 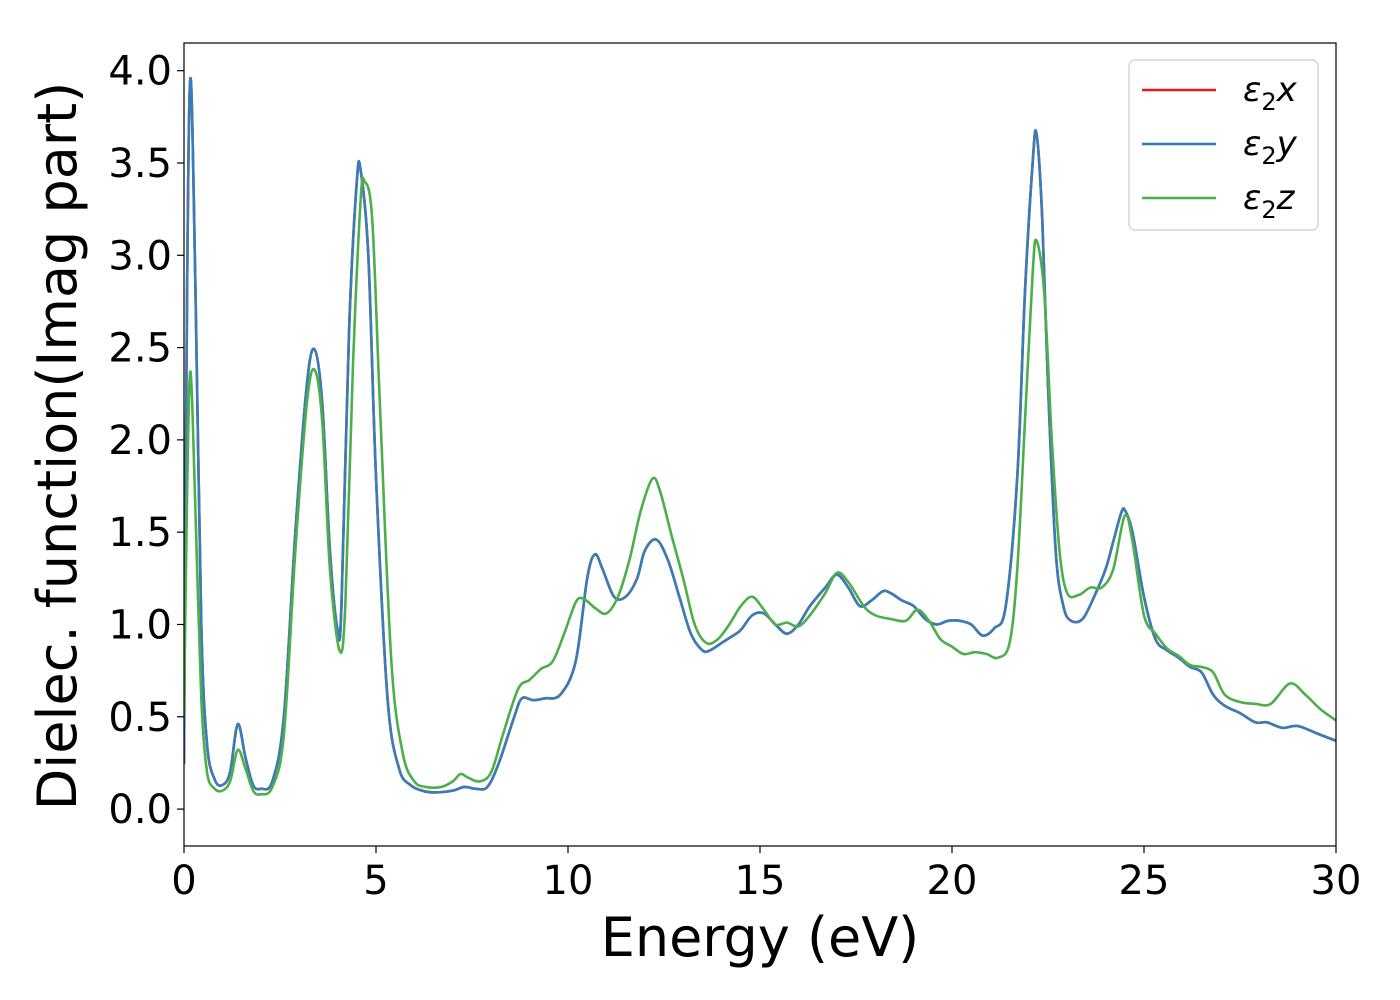 I want to click on legend-component: y, so click(x=1287, y=144).